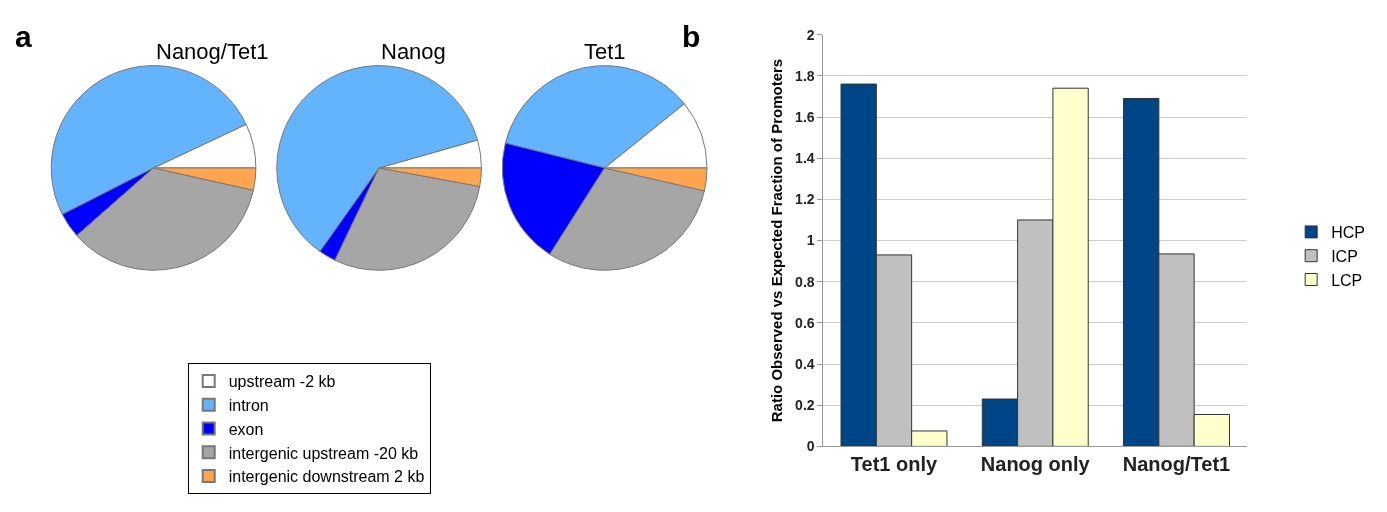 This screenshot has width=1387, height=512. I want to click on text: a, so click(23, 36).